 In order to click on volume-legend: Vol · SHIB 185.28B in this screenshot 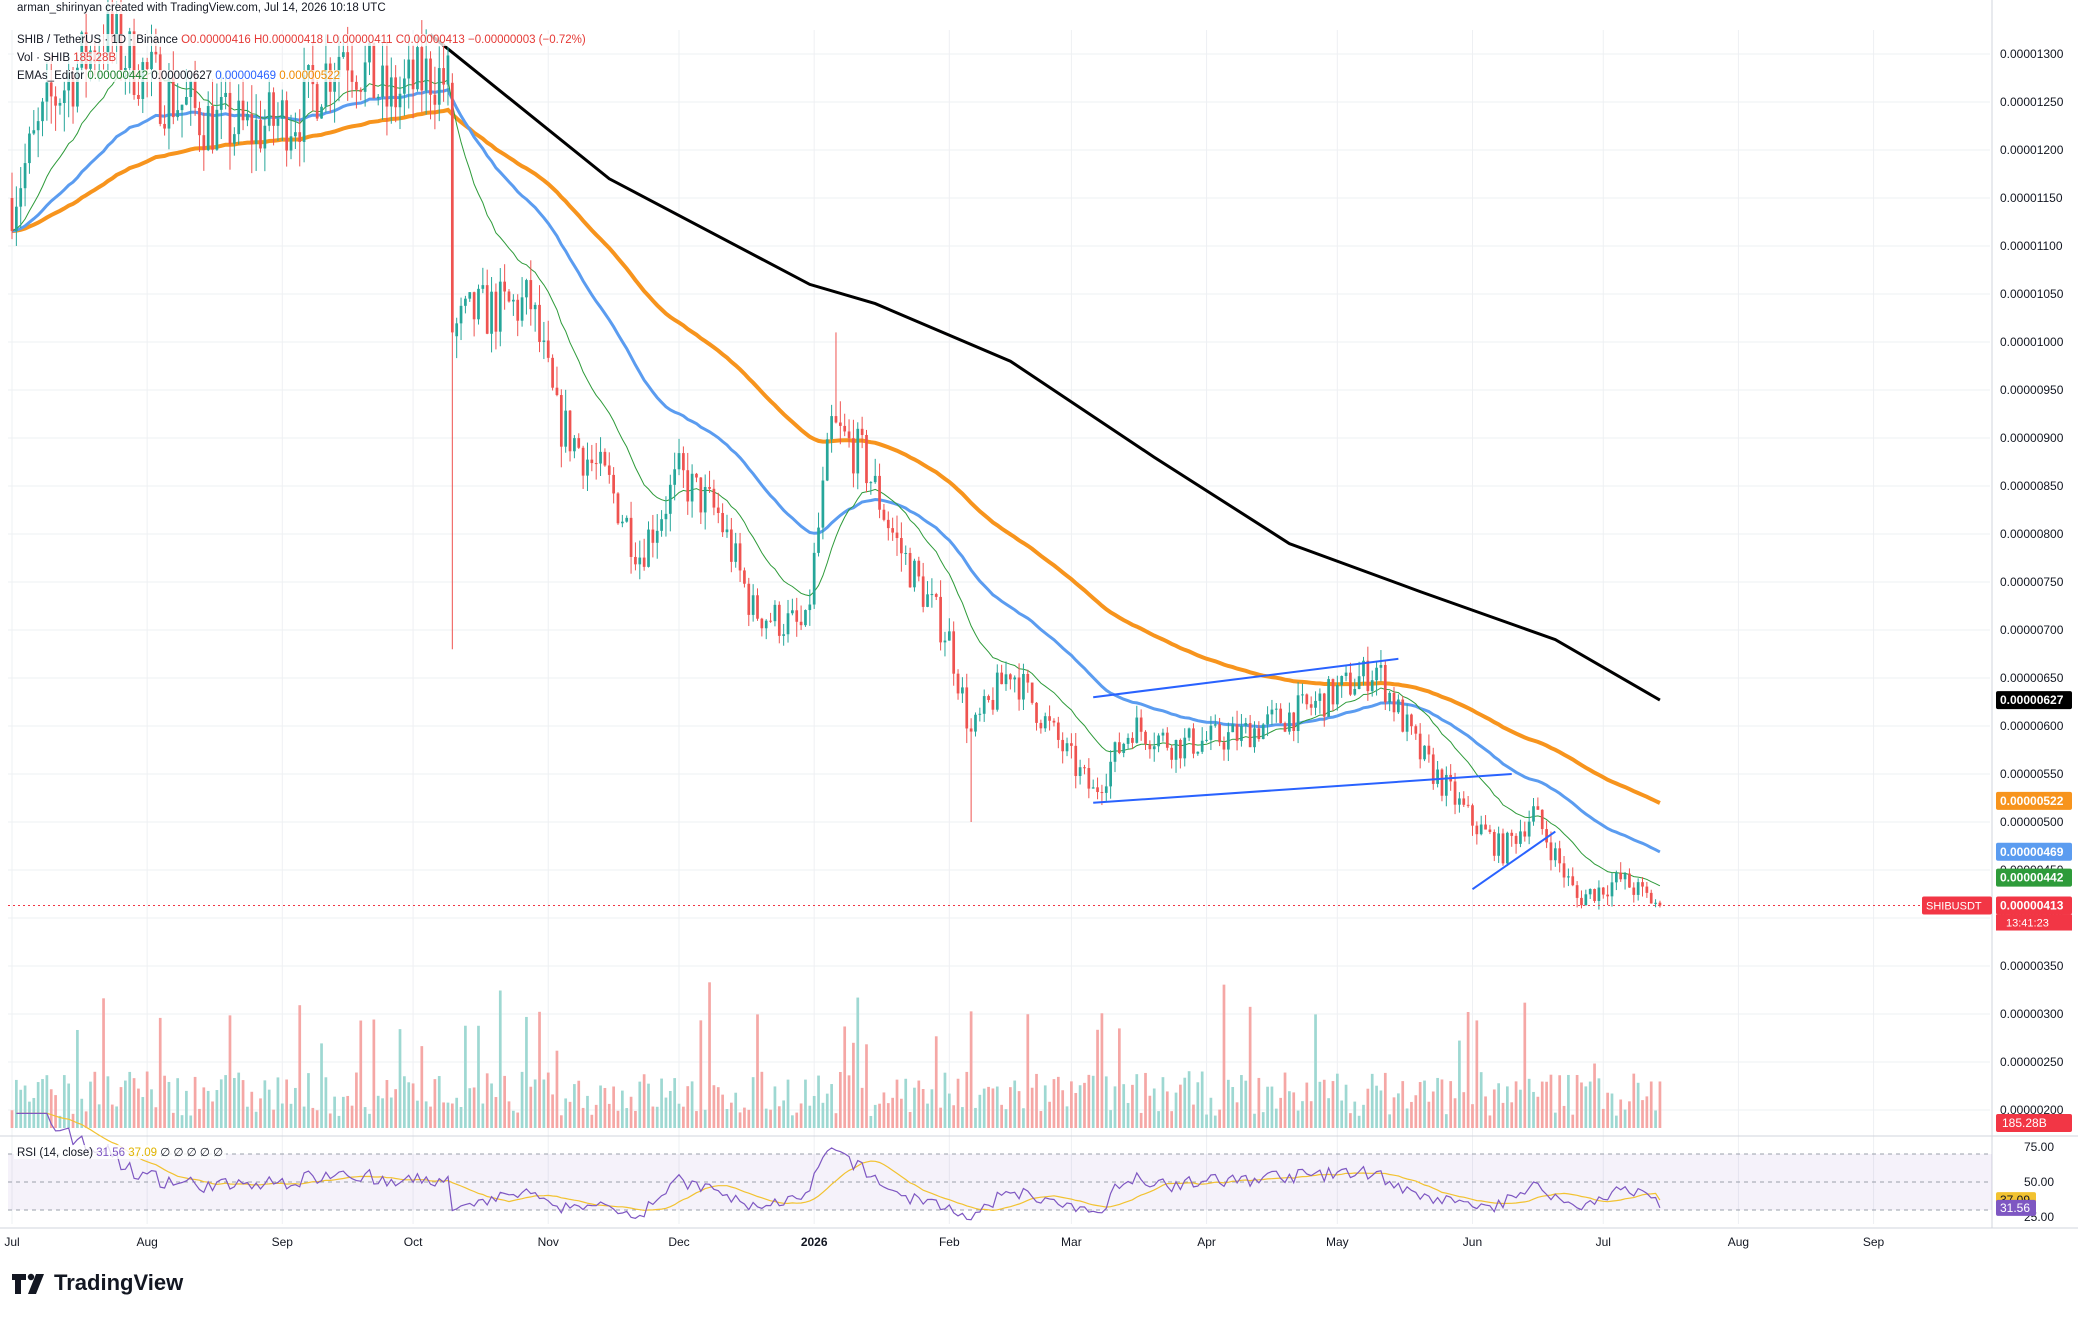, I will do `click(67, 58)`.